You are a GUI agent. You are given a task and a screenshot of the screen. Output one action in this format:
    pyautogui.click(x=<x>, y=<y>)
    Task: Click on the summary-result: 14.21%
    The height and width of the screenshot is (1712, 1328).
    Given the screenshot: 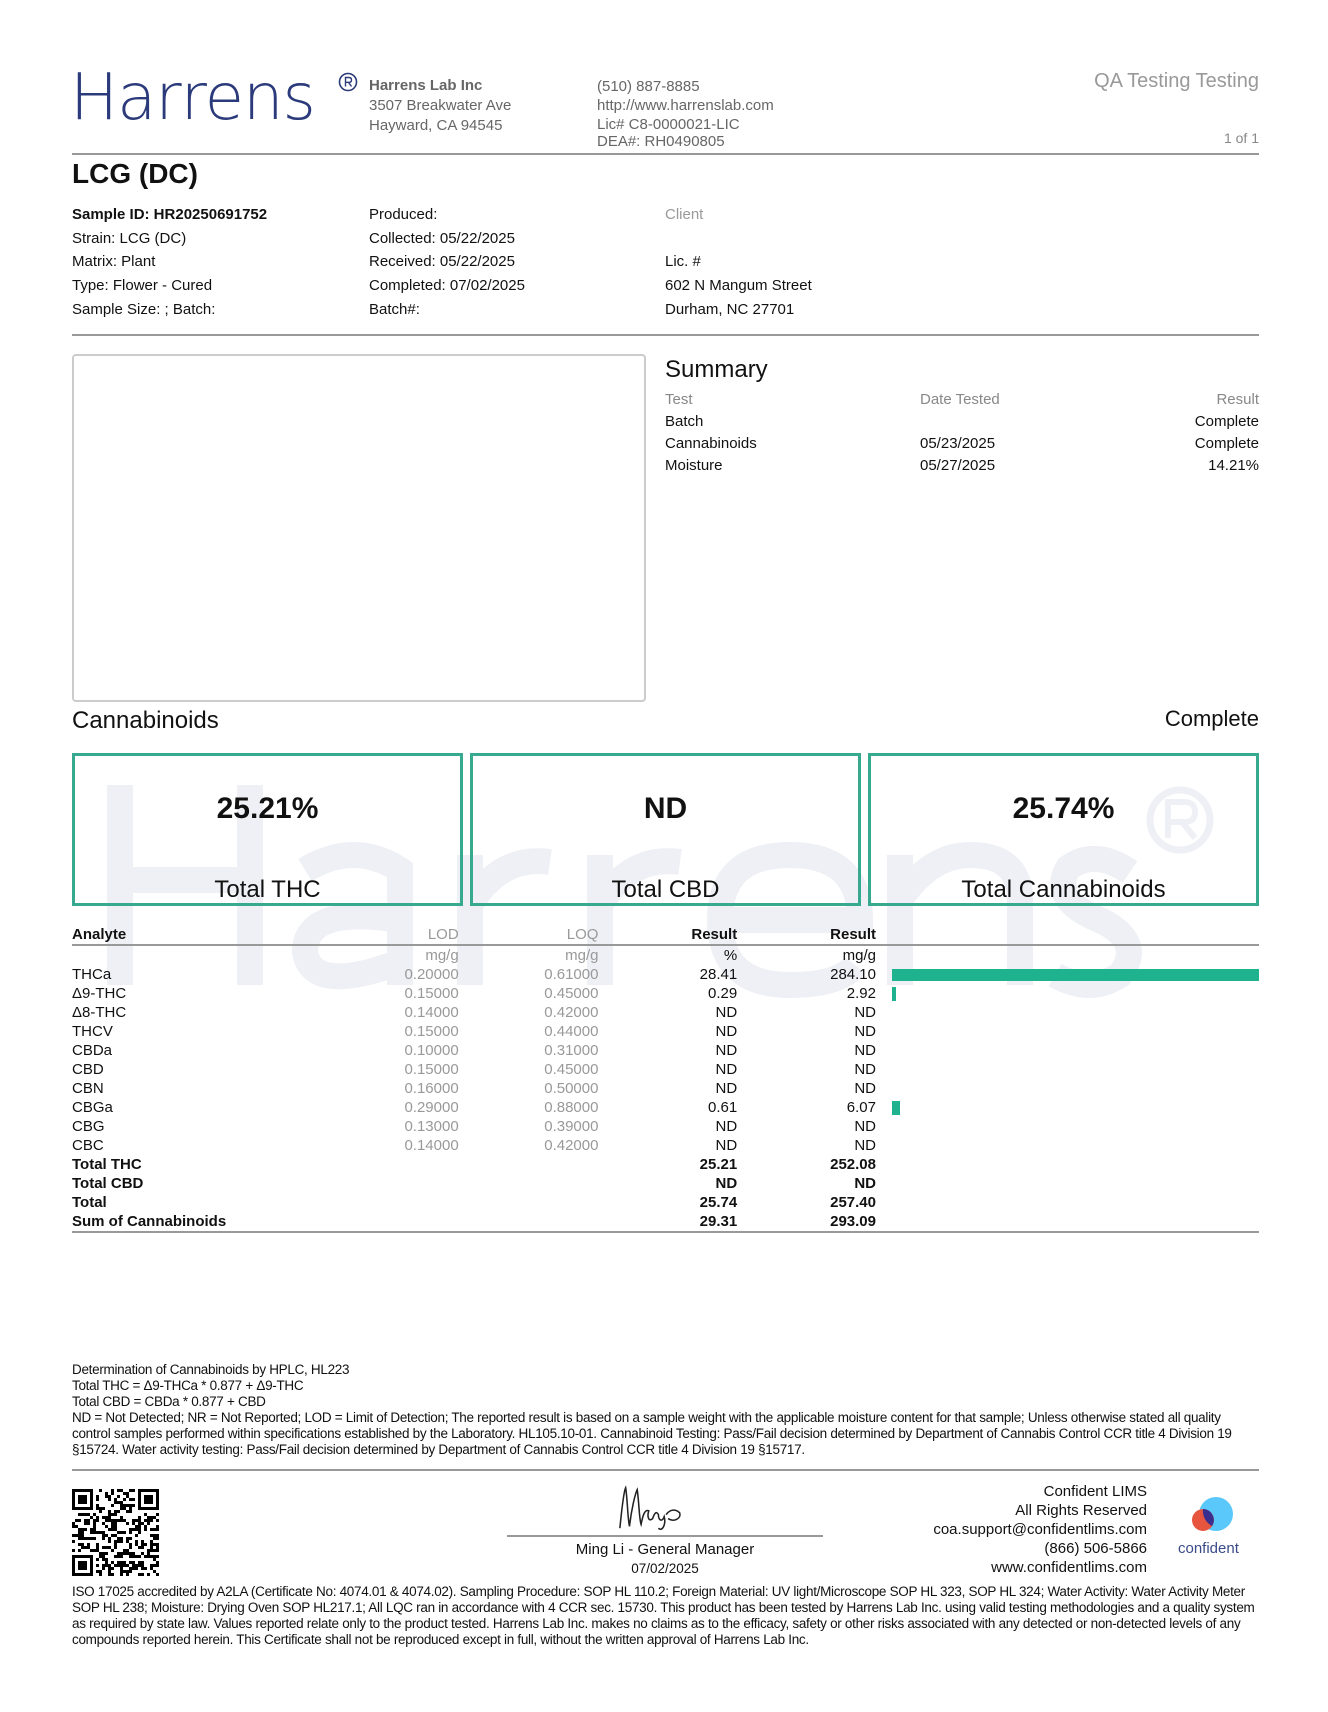 What is the action you would take?
    pyautogui.click(x=1233, y=465)
    